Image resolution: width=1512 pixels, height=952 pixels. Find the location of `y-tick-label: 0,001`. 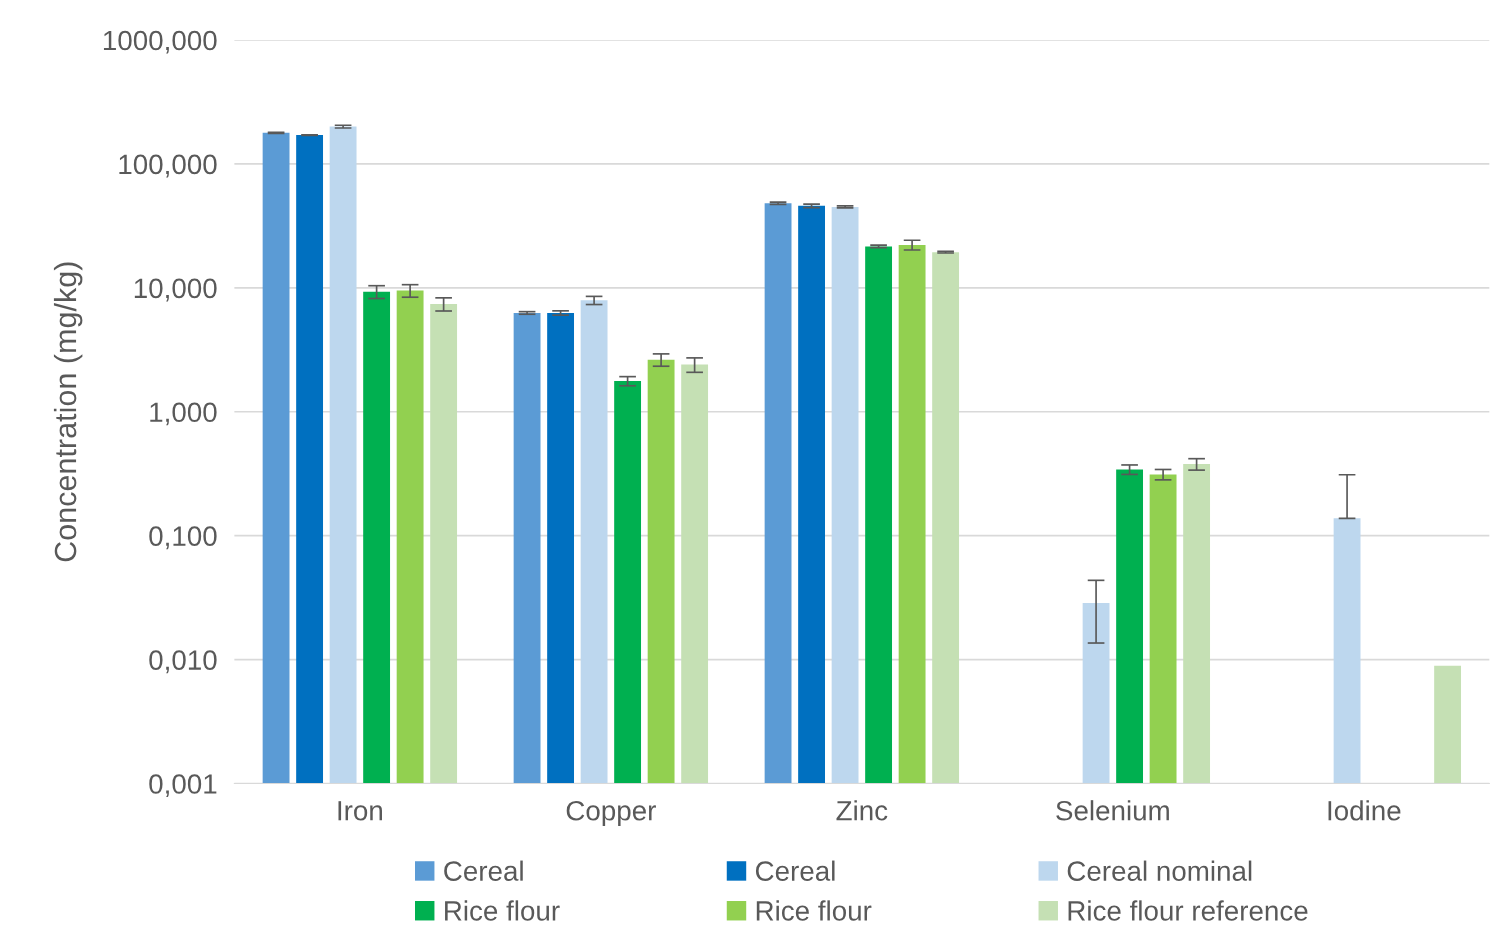

y-tick-label: 0,001 is located at coordinates (183, 786).